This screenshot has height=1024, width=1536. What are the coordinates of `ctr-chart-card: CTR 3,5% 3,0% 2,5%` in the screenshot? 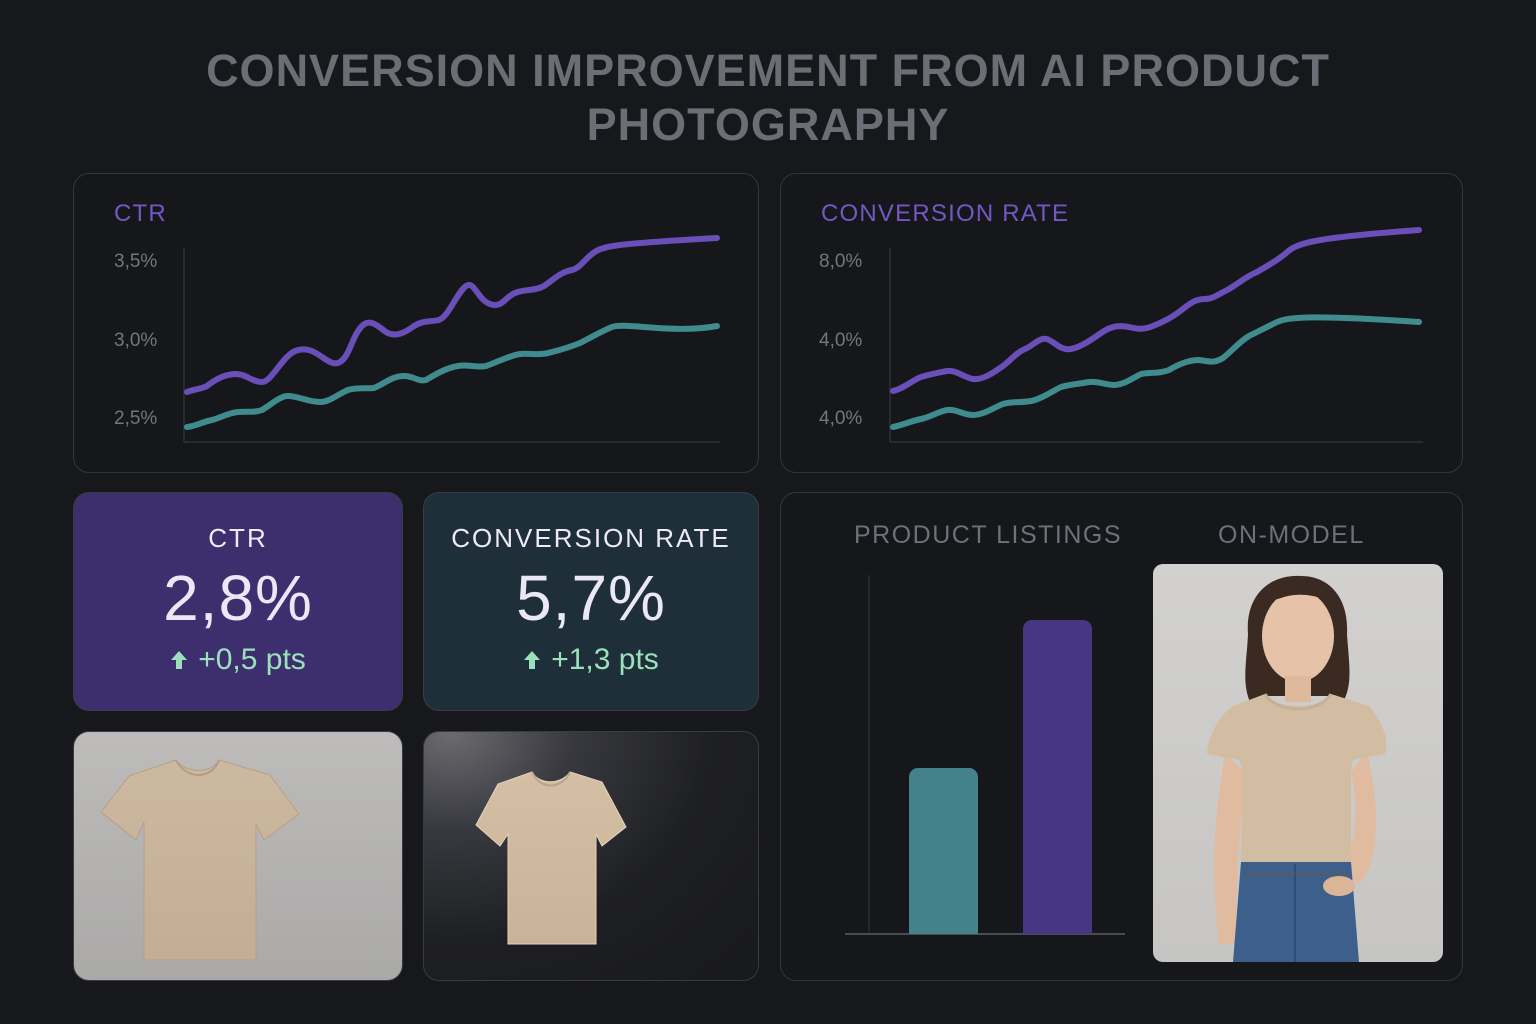 It's located at (416, 323).